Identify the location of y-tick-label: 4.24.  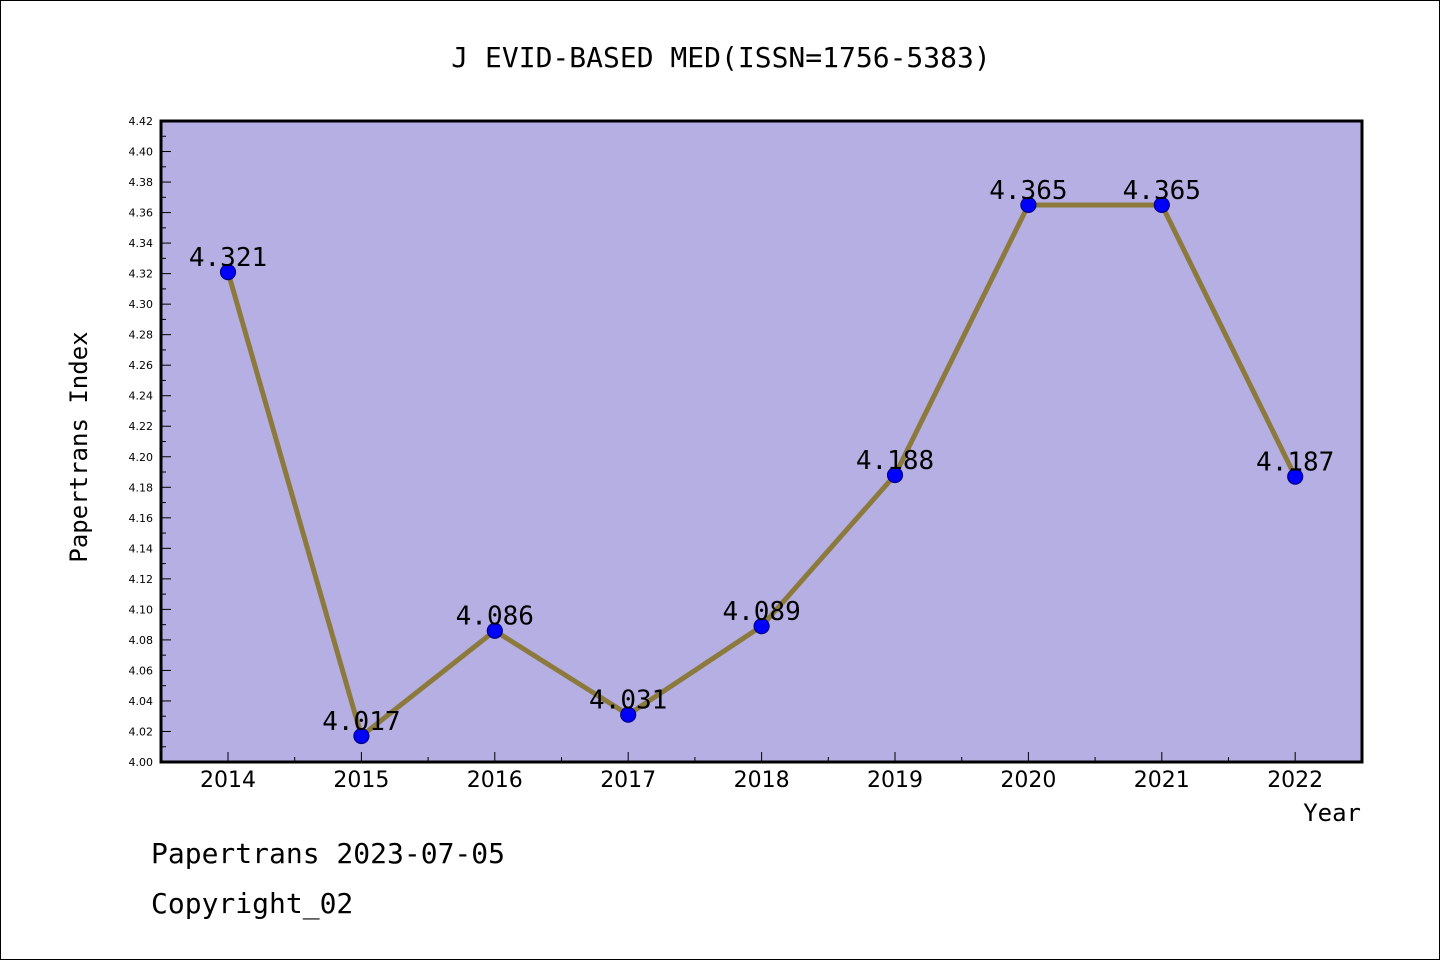
(141, 396).